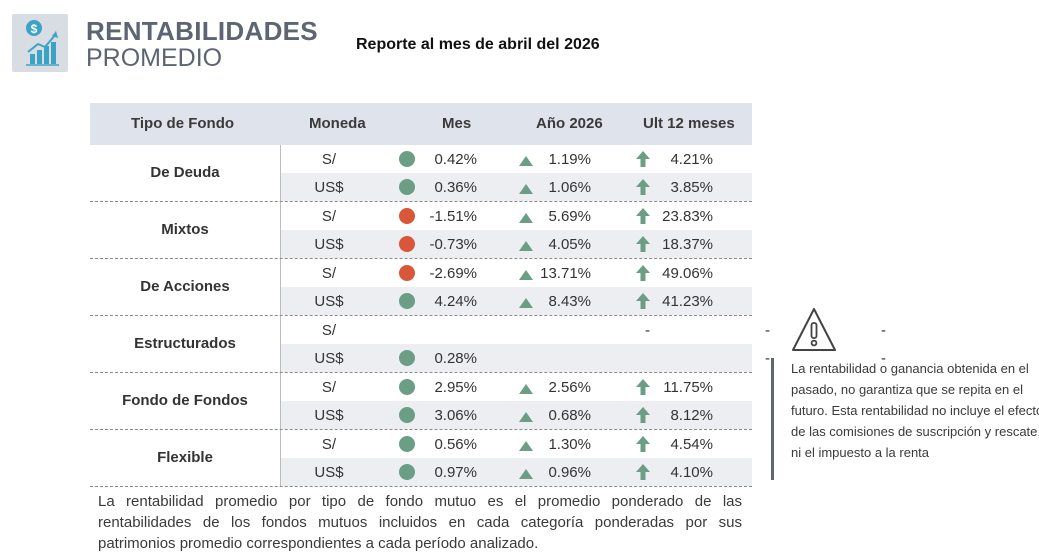 The image size is (1039, 557). I want to click on last12-return-cell: -, so click(883, 330).